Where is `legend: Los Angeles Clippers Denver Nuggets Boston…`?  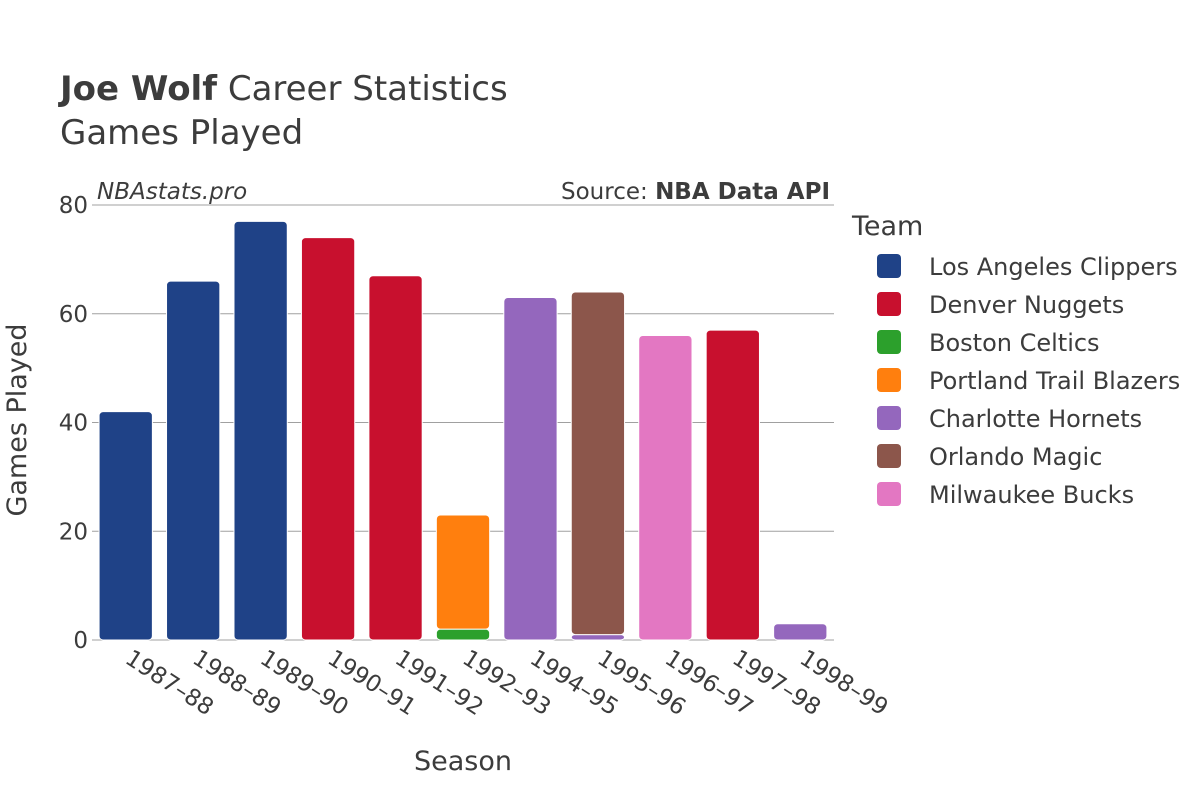
legend: Los Angeles Clippers Denver Nuggets Boston… is located at coordinates (1028, 381).